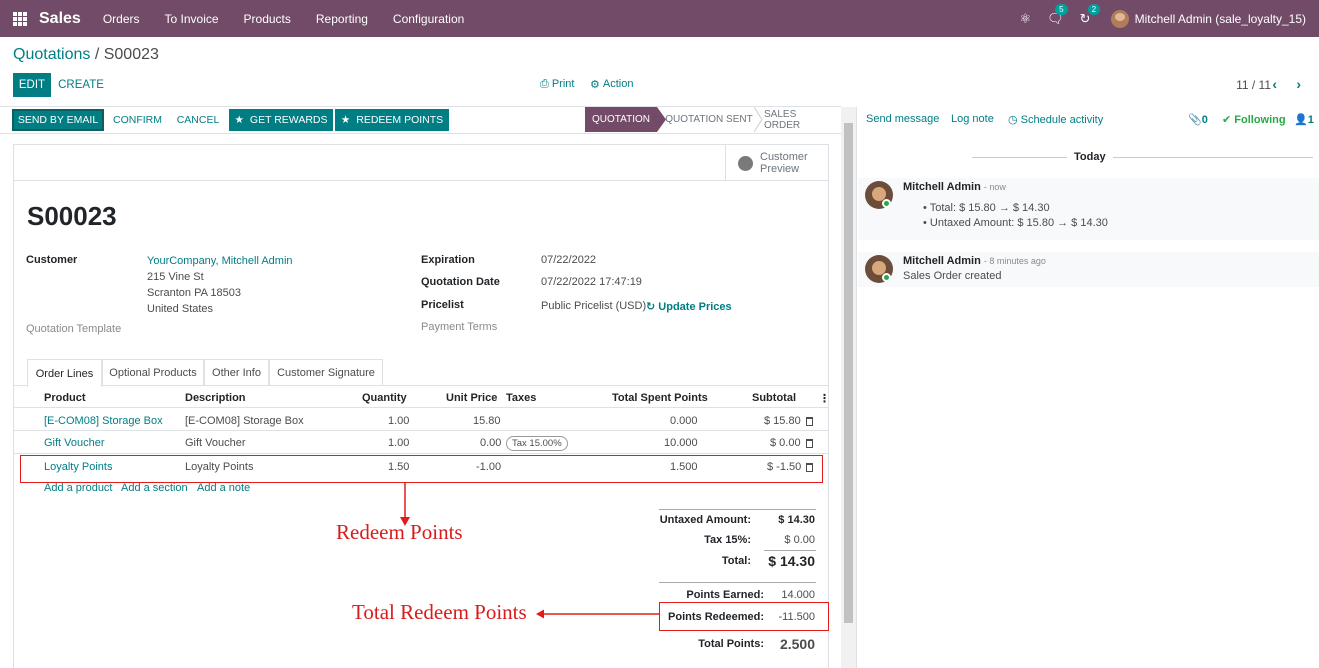 Image resolution: width=1319 pixels, height=668 pixels. What do you see at coordinates (1260, 120) in the screenshot?
I see `following-label: Following` at bounding box center [1260, 120].